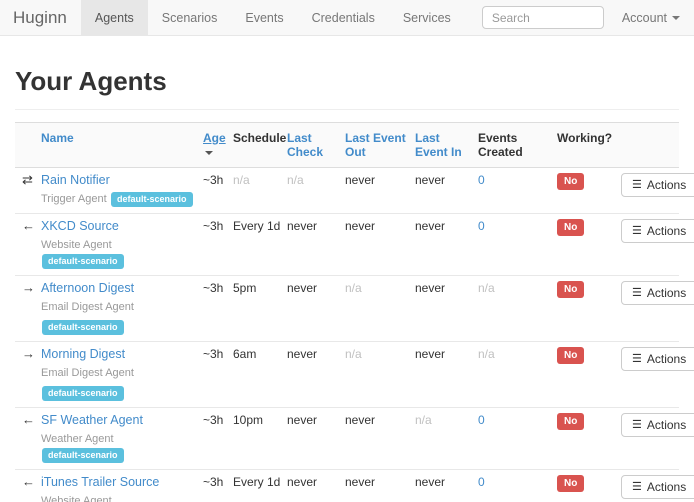  I want to click on account-label: Account, so click(644, 17).